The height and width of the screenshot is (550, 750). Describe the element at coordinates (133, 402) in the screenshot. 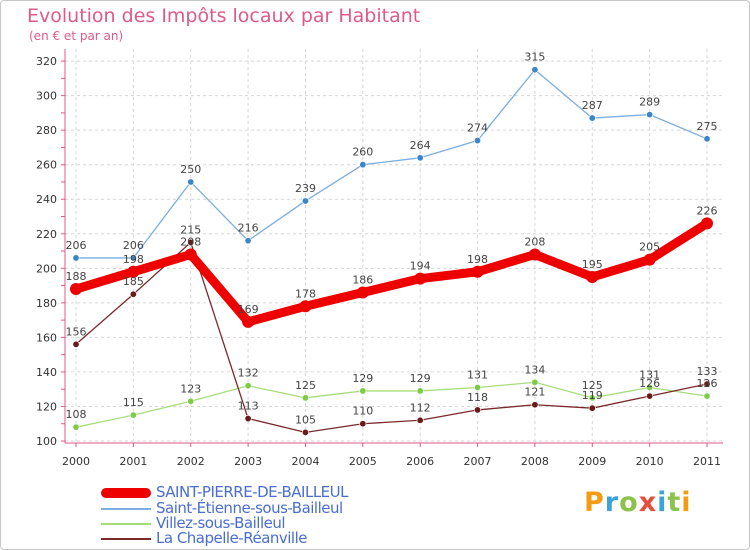

I see `data-label: 115` at that location.